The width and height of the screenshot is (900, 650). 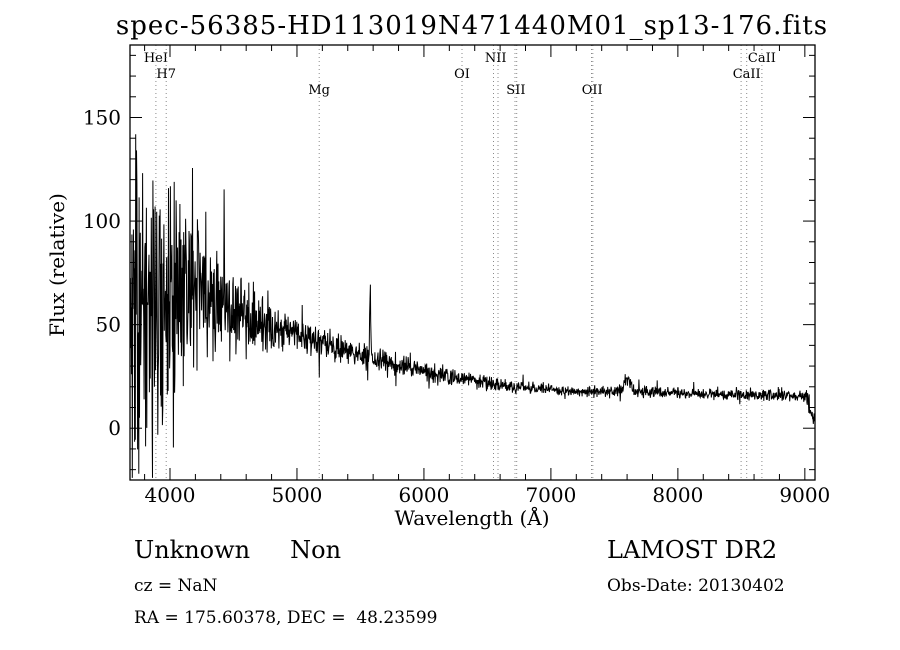 I want to click on spectral-line-label: H7, so click(x=166, y=74).